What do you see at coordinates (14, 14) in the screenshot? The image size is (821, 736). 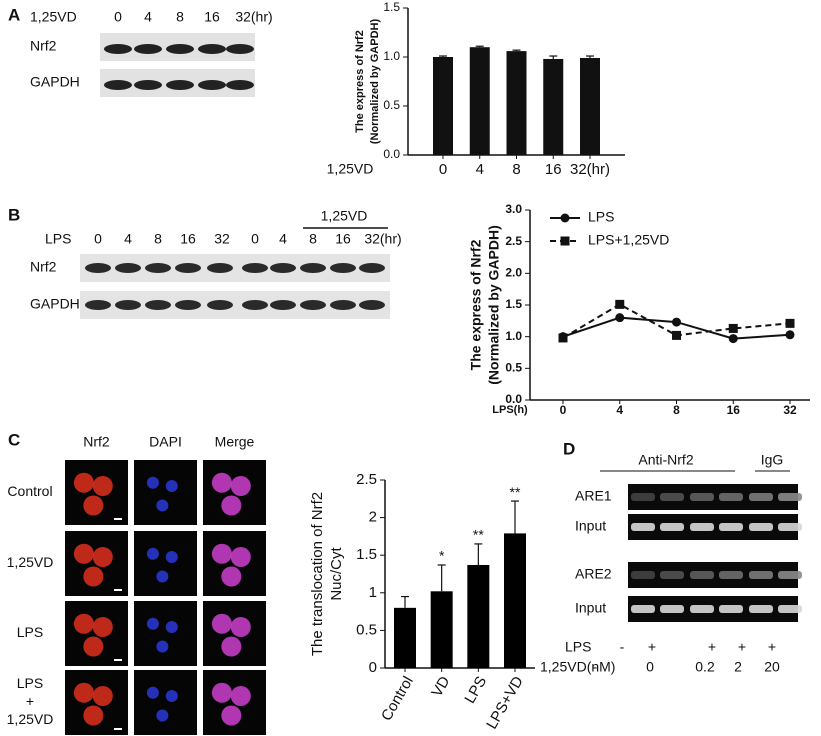 I see `panel-letter: A` at bounding box center [14, 14].